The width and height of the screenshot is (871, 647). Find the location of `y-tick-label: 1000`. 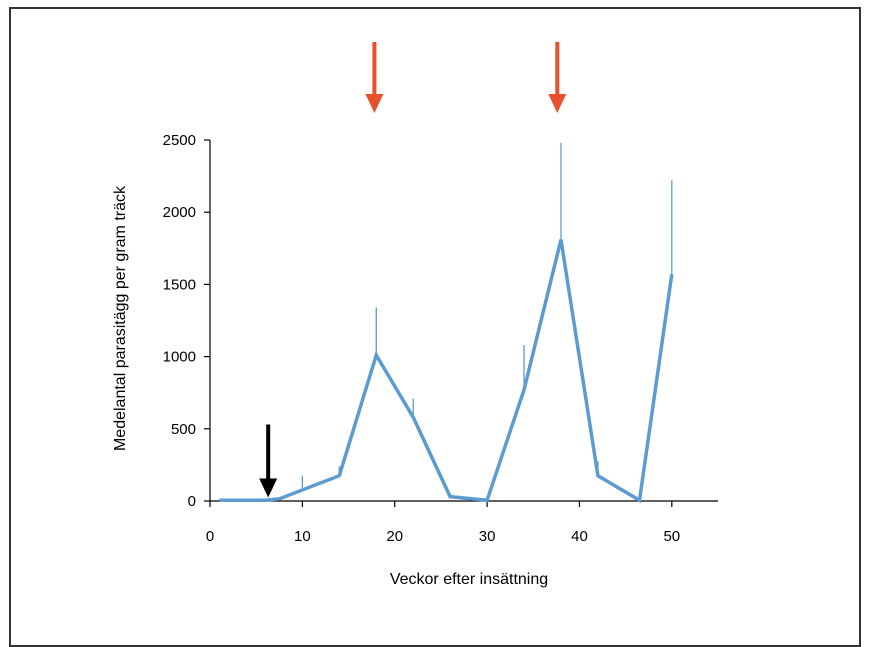

y-tick-label: 1000 is located at coordinates (179, 357).